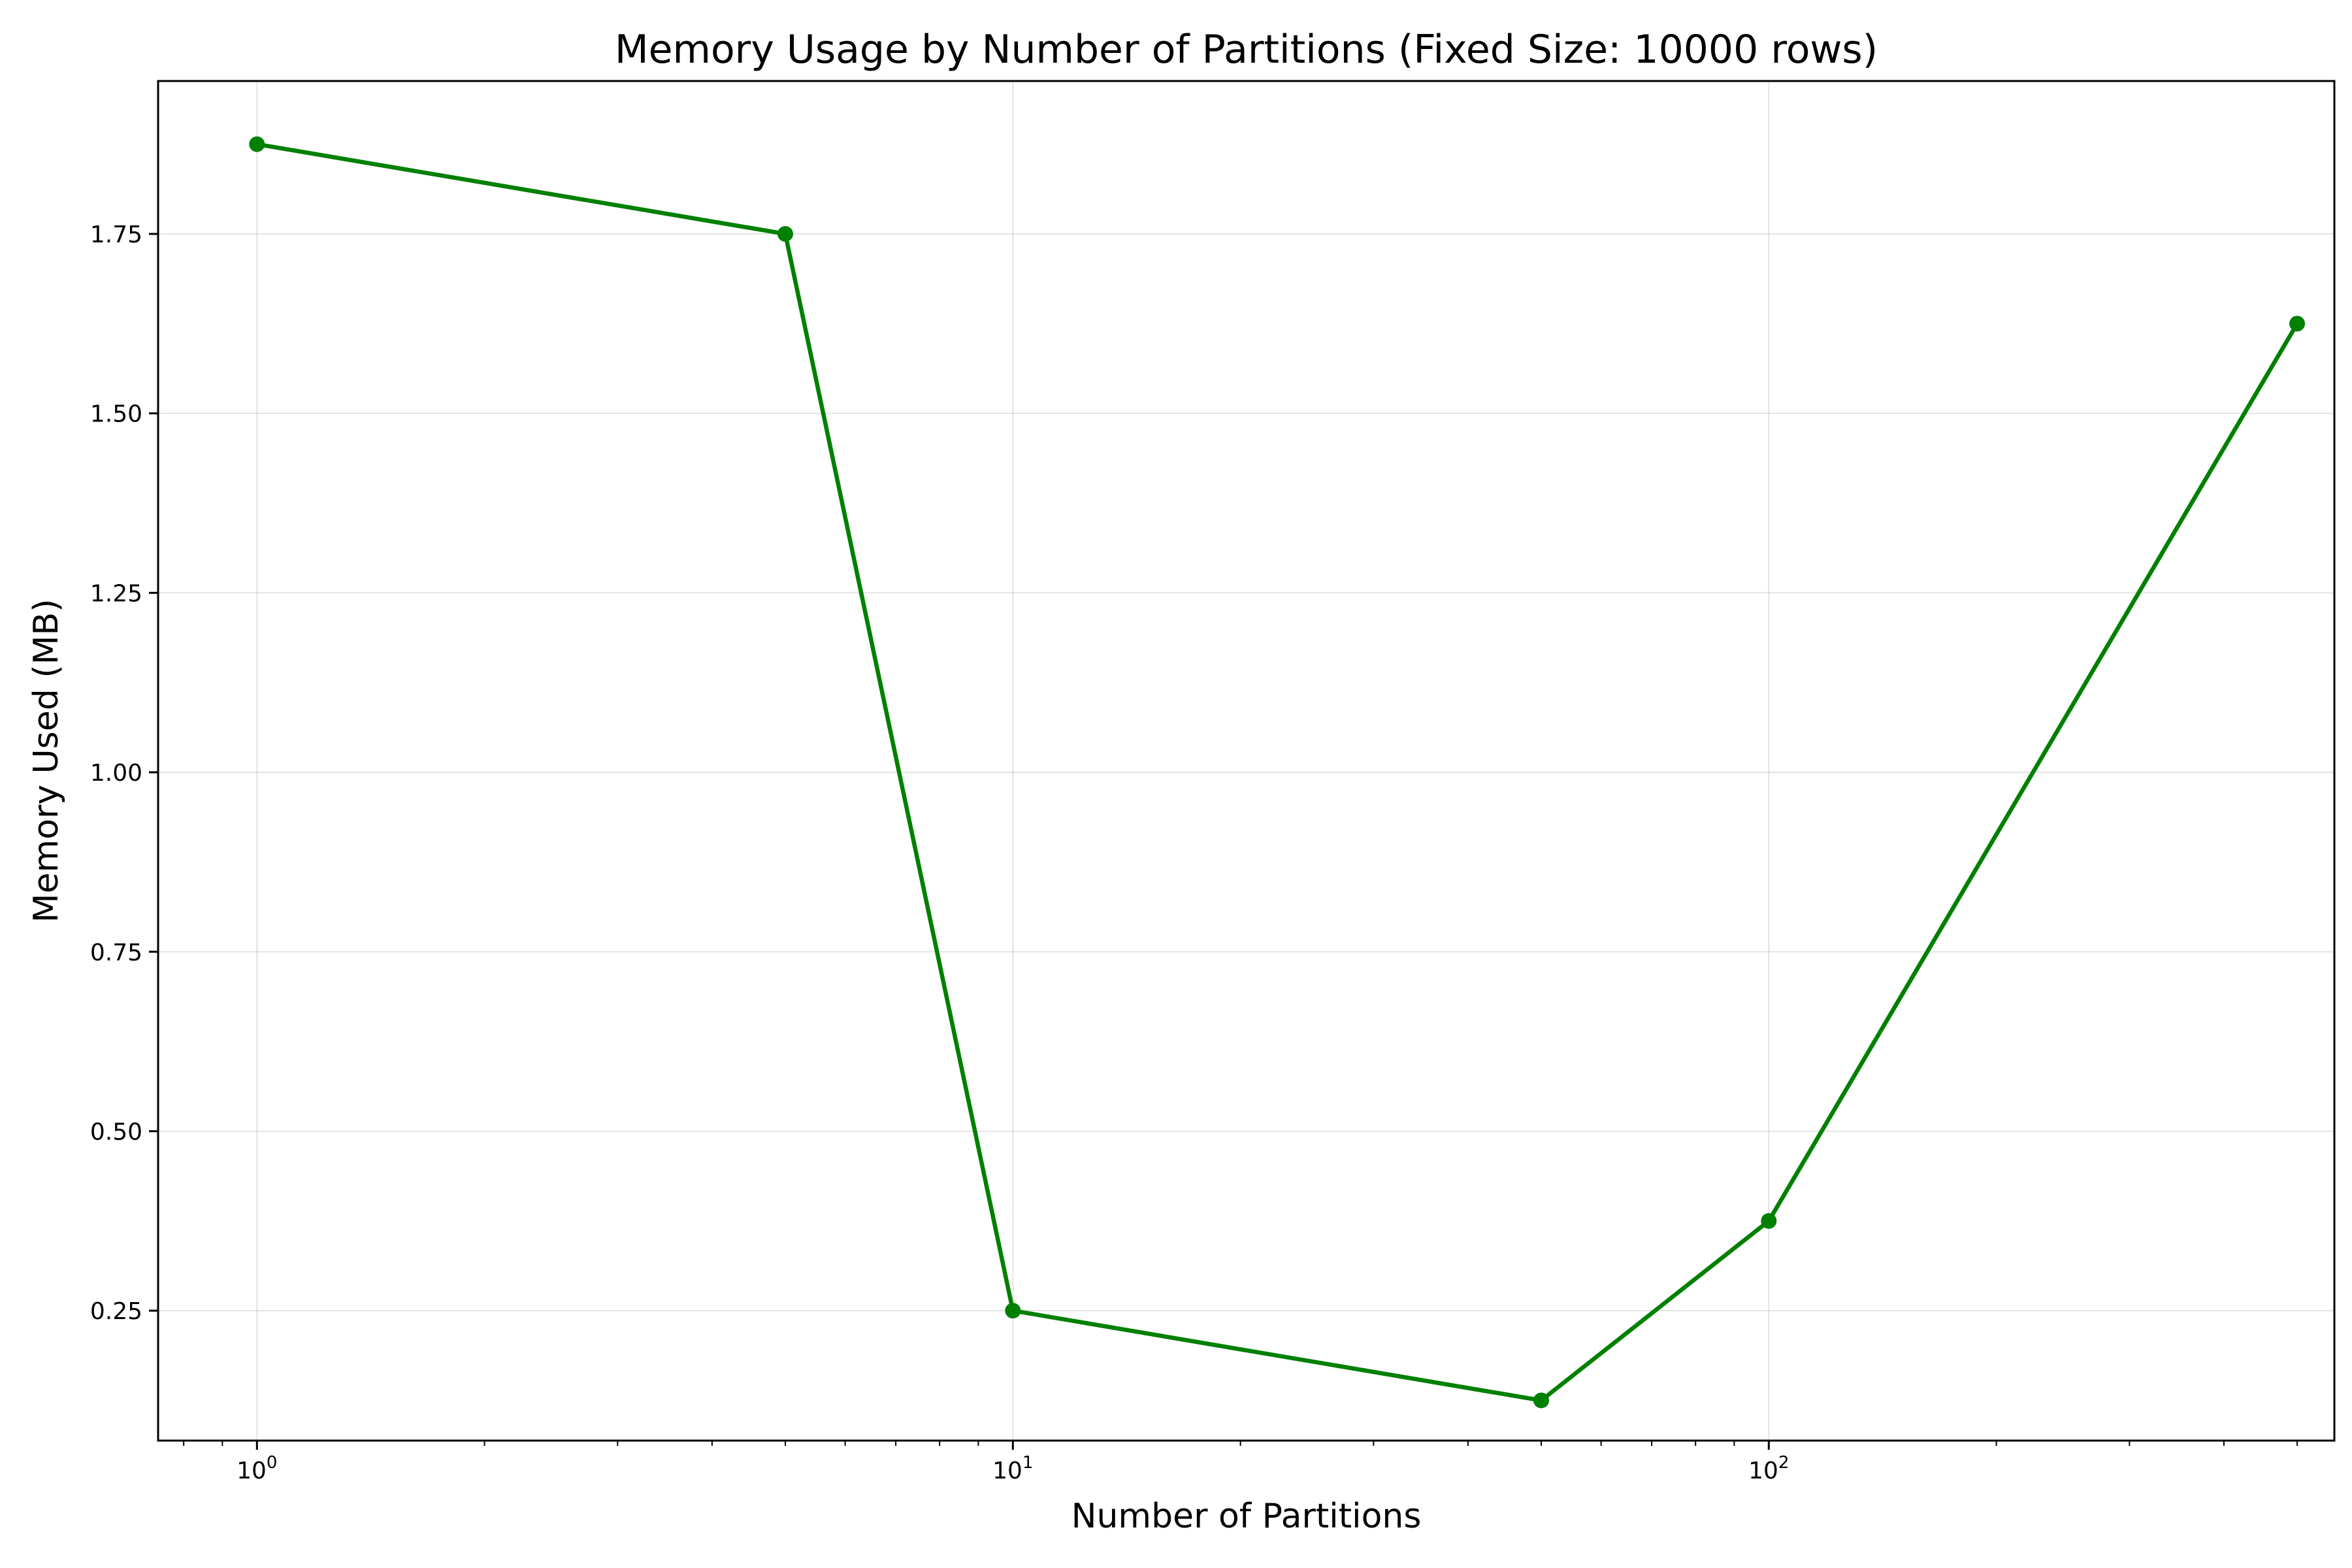 Image resolution: width=2352 pixels, height=1568 pixels. What do you see at coordinates (116, 1311) in the screenshot?
I see `y-tick-label: 0.25` at bounding box center [116, 1311].